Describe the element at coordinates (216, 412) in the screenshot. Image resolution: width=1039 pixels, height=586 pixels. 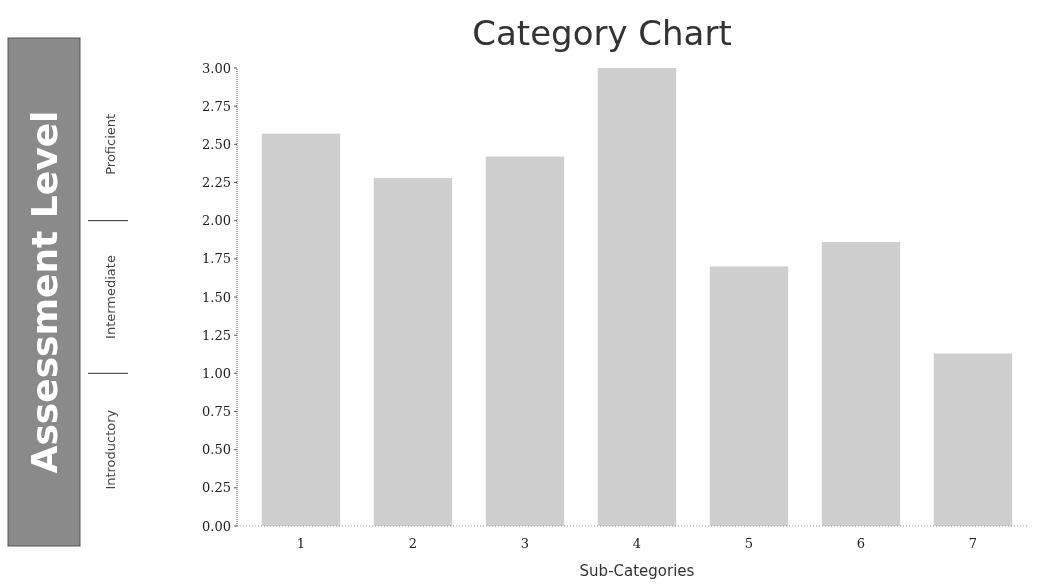
I see `y-tick-label: 0.75` at that location.